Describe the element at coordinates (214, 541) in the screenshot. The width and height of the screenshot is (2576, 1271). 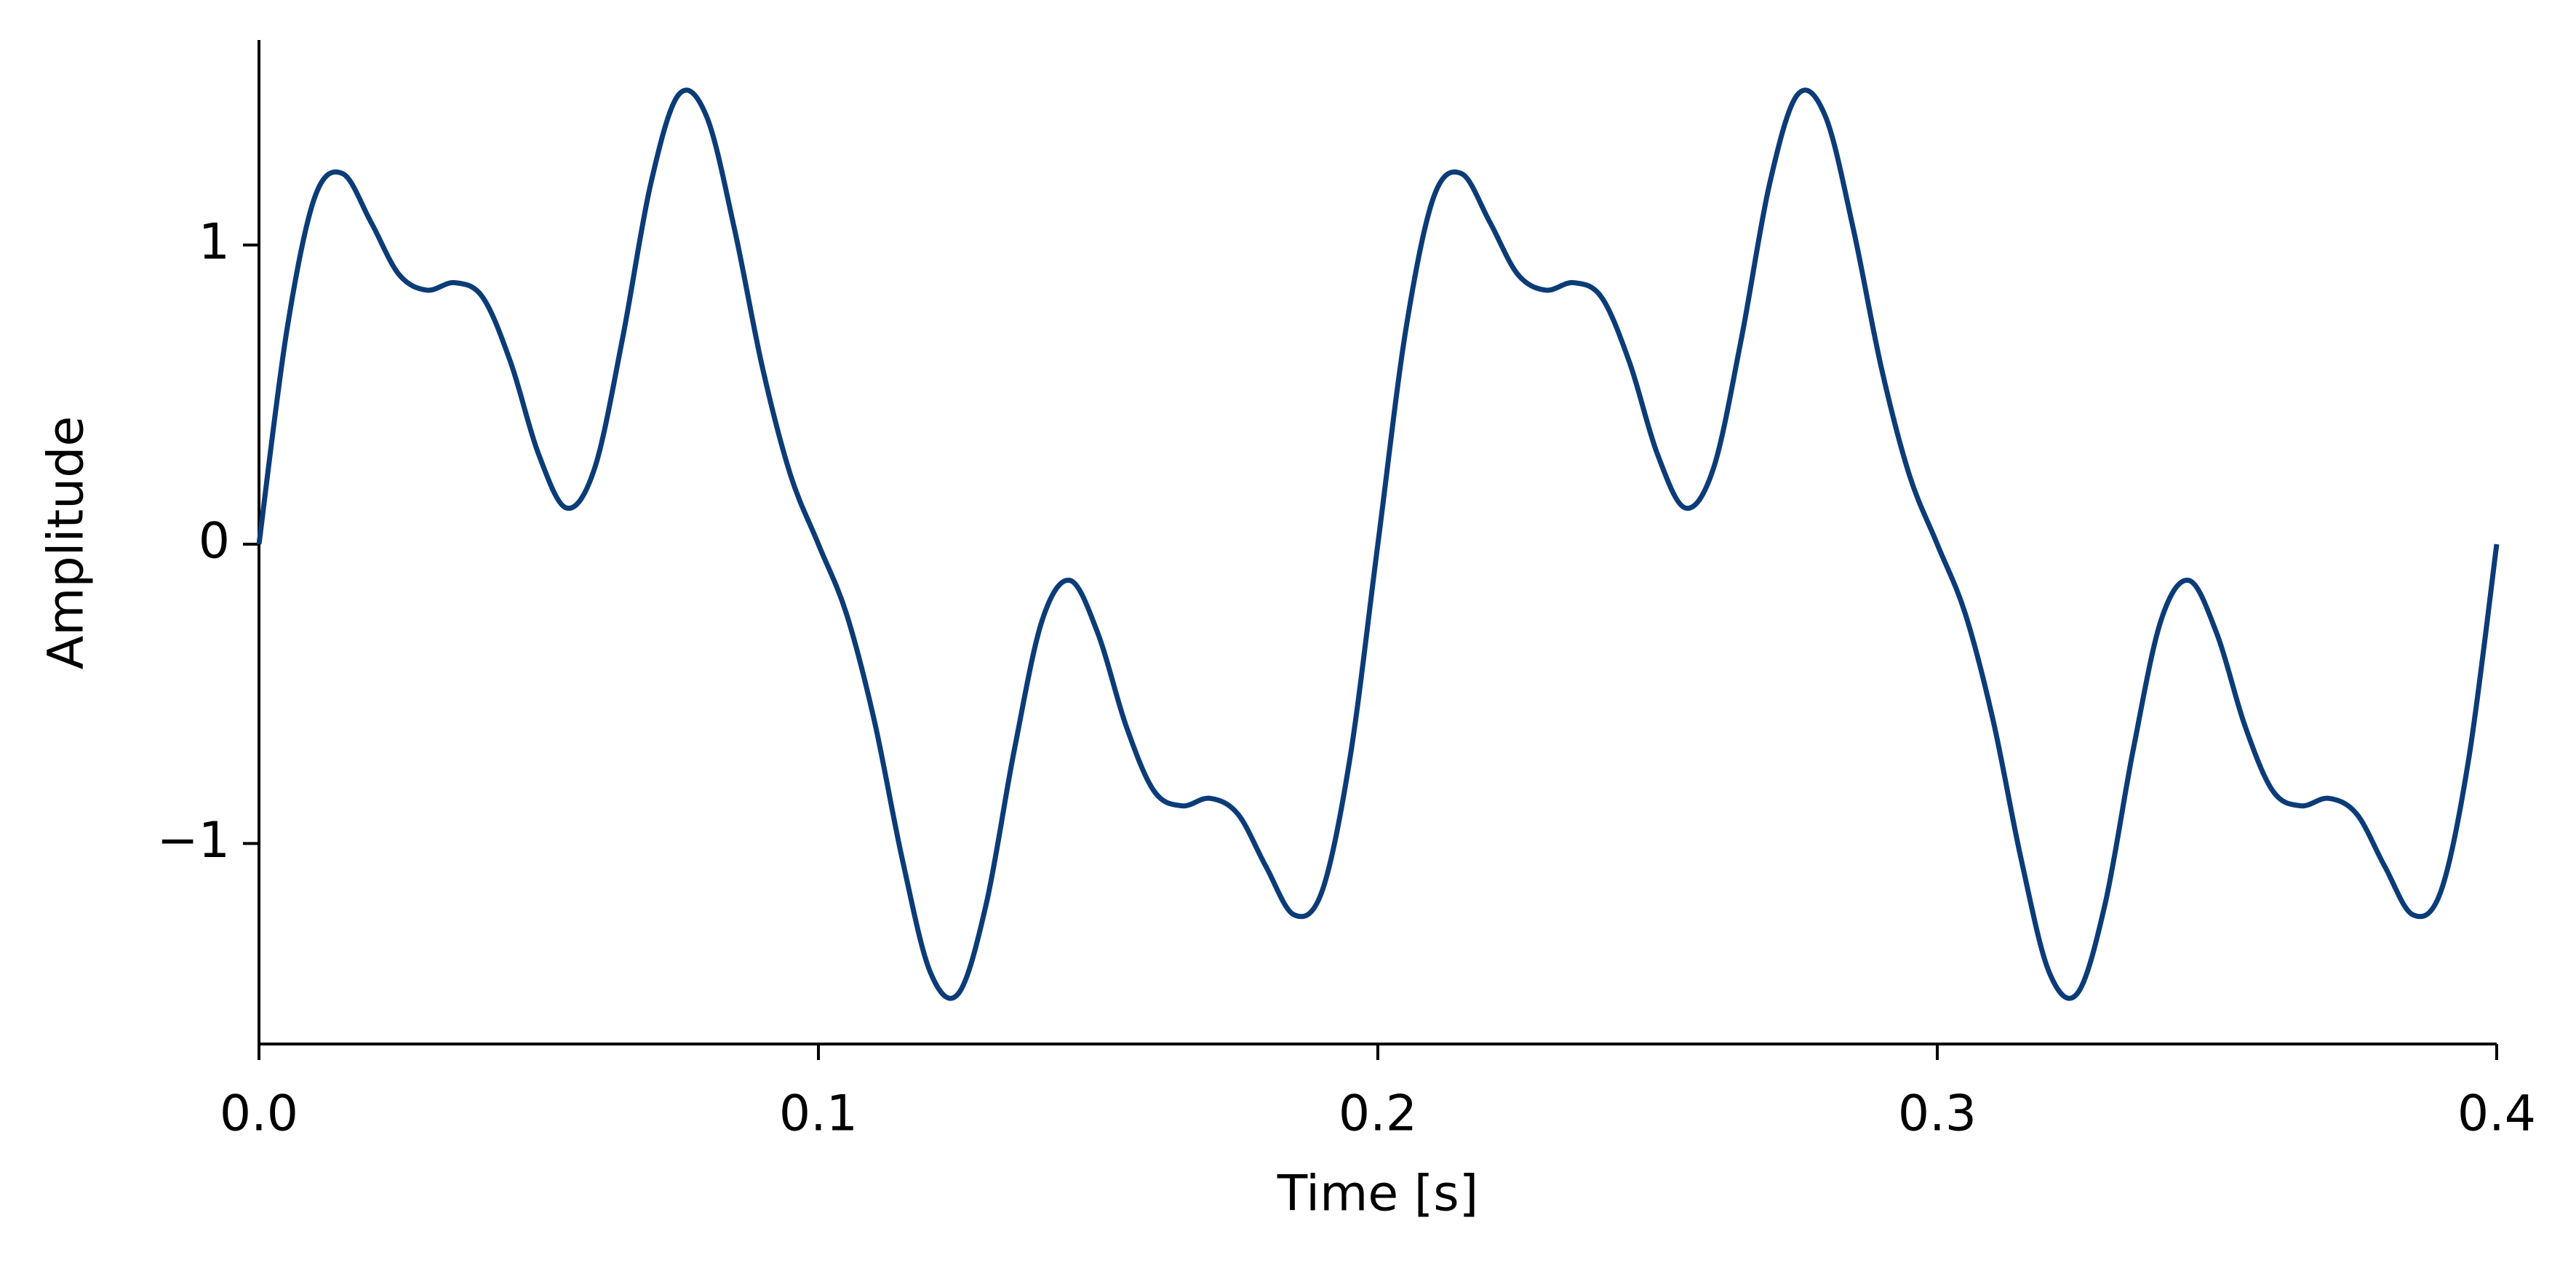
I see `y-tick-label: 0` at that location.